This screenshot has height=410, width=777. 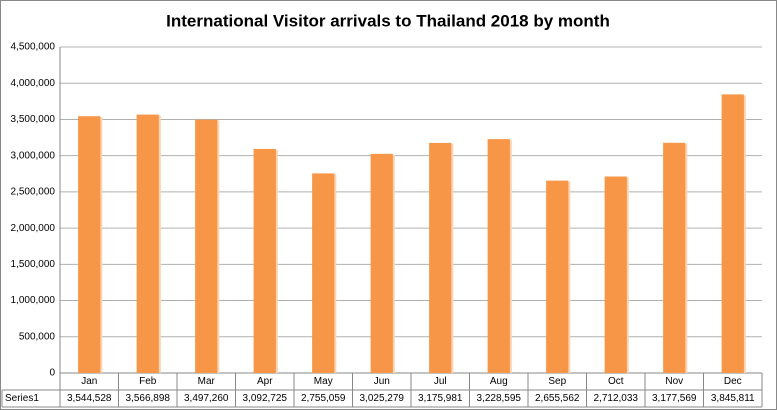 I want to click on y-tick-label: 500,000, so click(x=37, y=336).